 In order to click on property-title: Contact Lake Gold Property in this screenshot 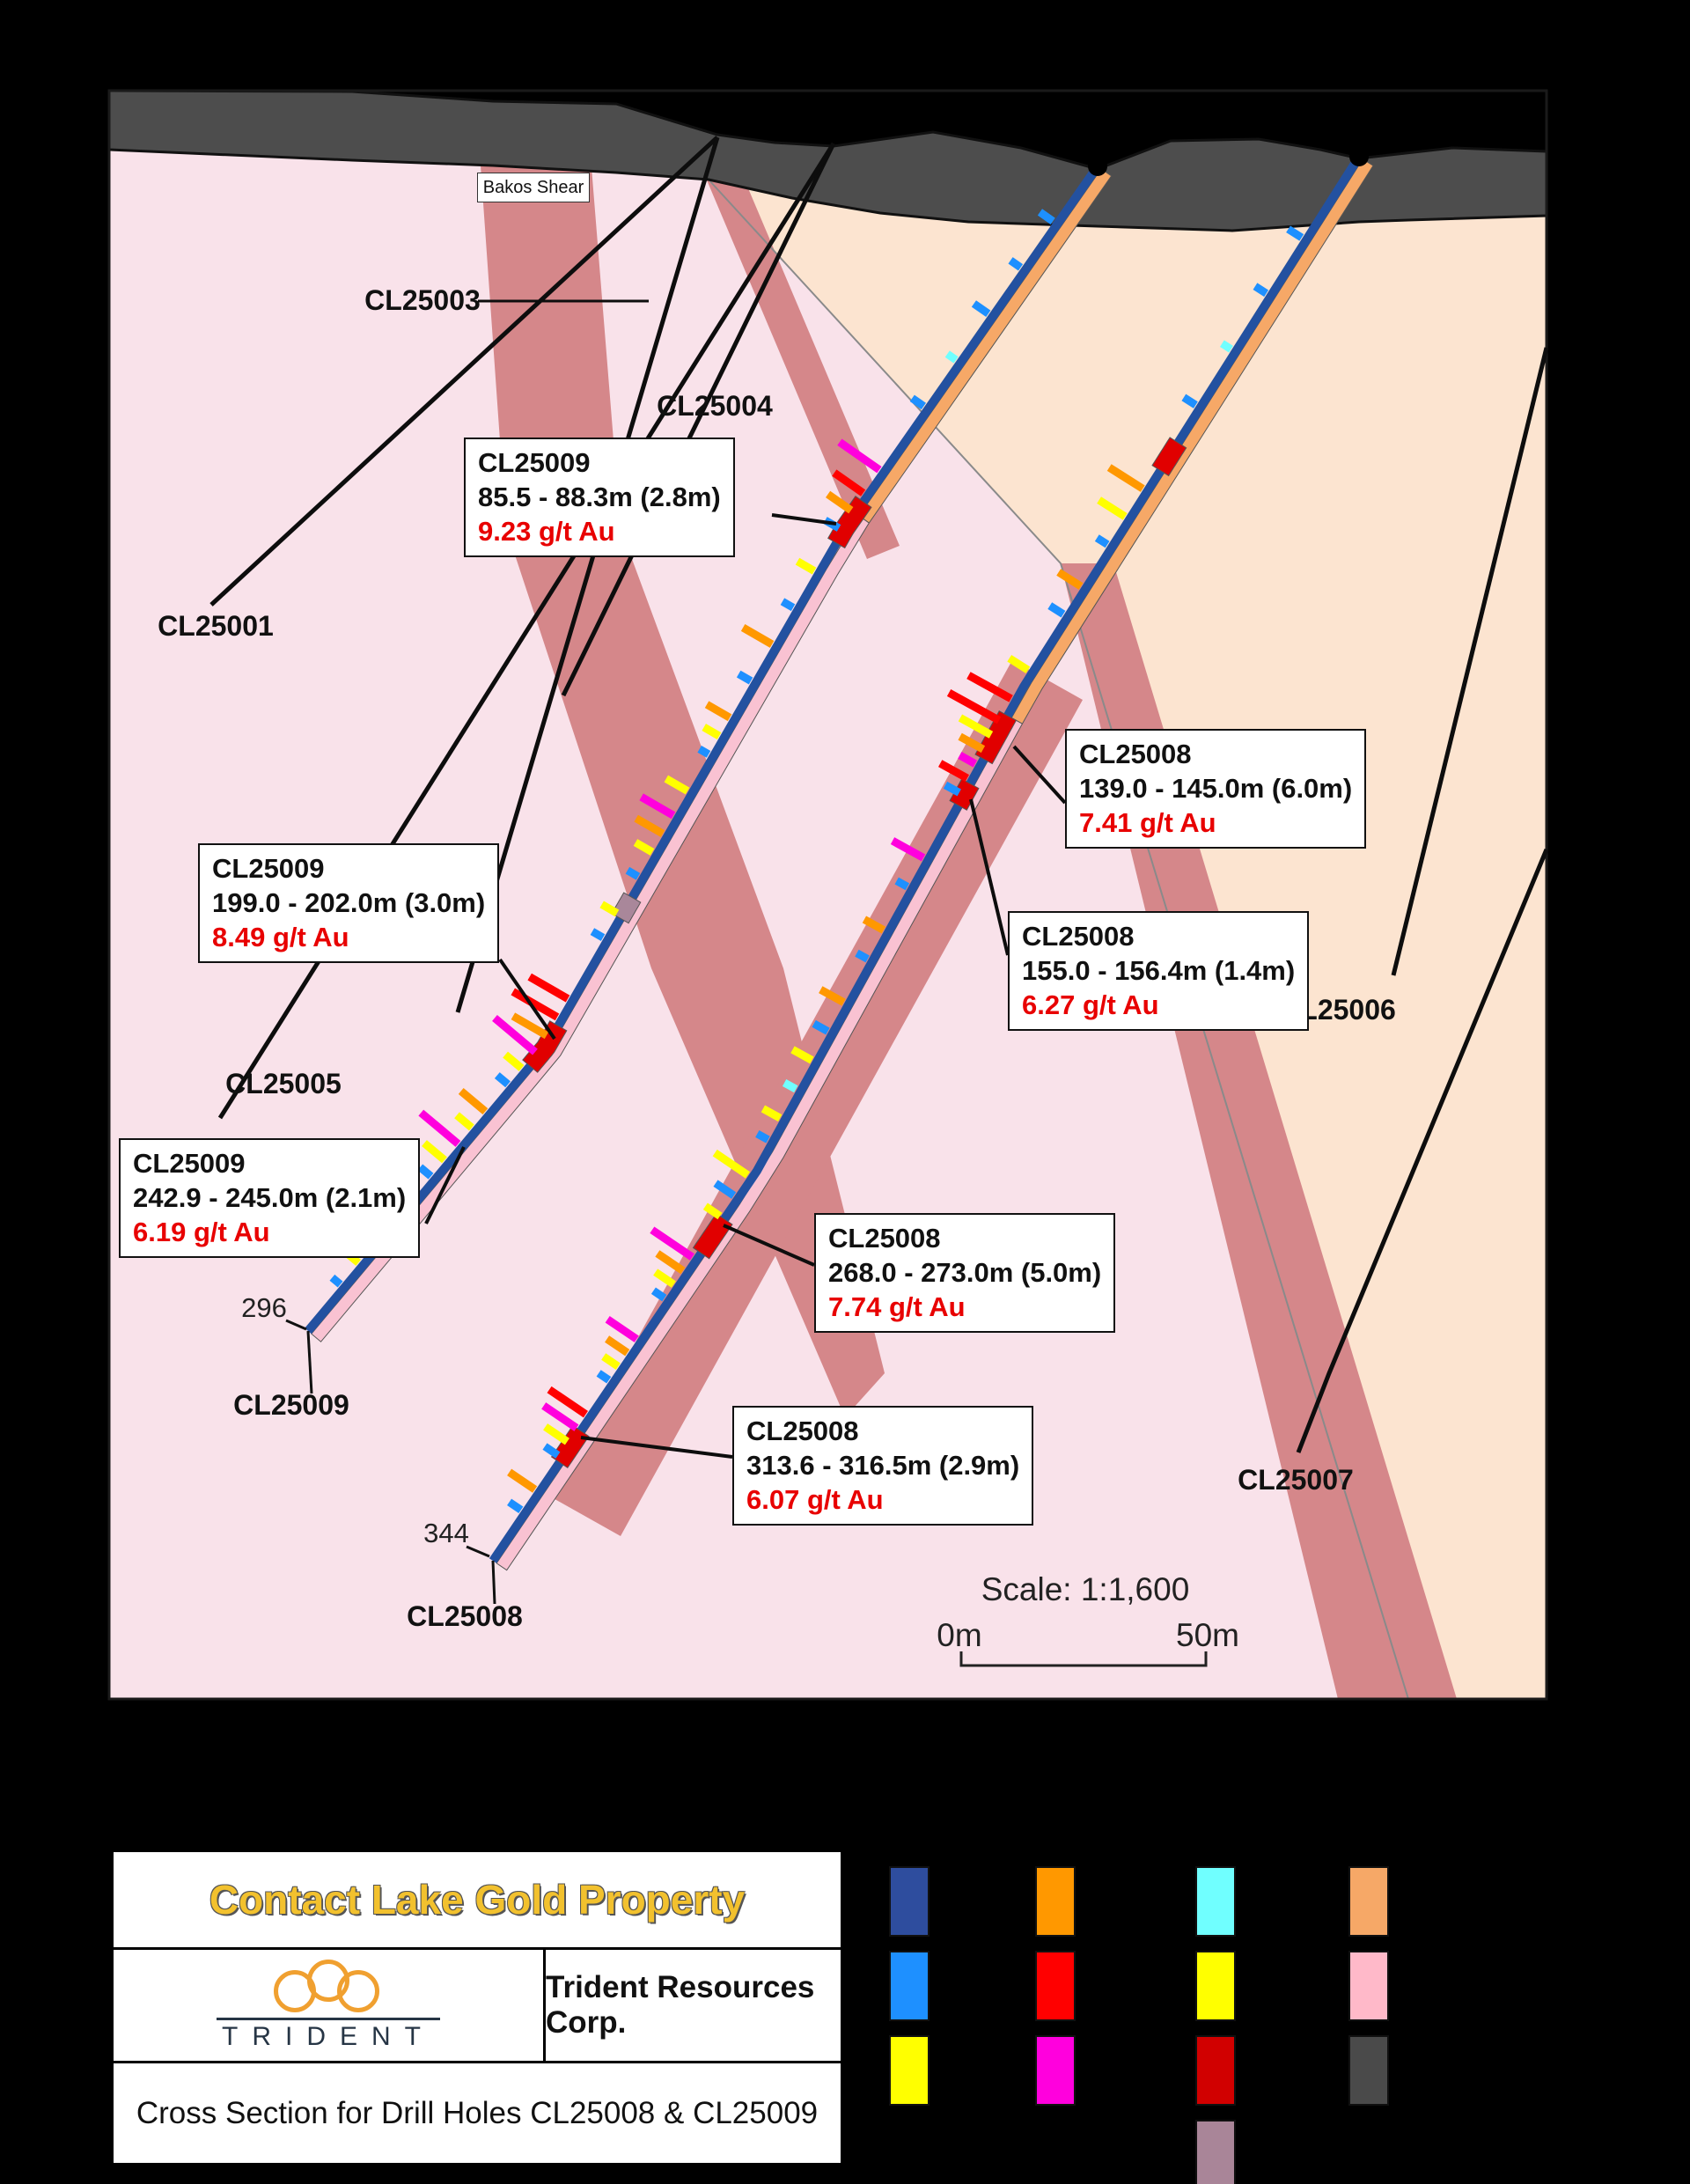, I will do `click(478, 1900)`.